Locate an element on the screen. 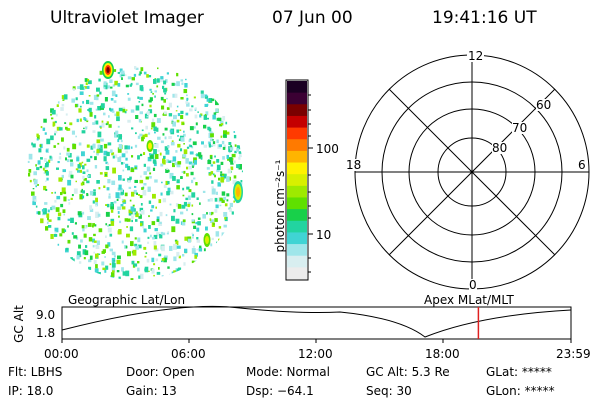  colorbar-tick-100: 100 is located at coordinates (327, 149).